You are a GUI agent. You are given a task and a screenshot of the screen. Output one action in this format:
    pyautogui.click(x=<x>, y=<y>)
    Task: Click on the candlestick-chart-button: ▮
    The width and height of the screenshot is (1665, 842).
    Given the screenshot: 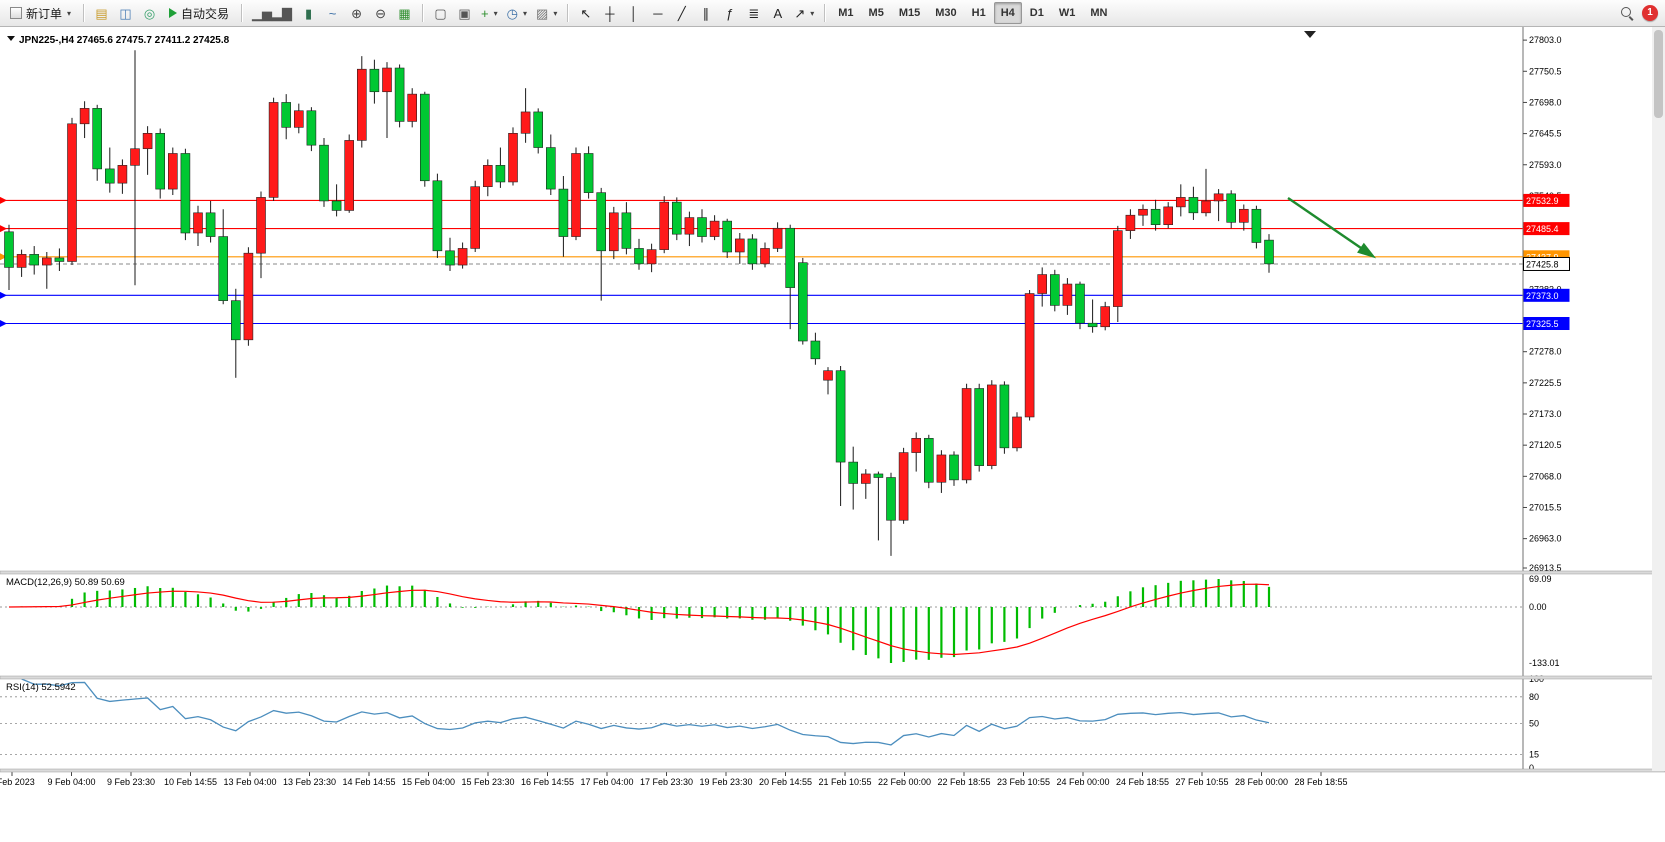 What is the action you would take?
    pyautogui.click(x=308, y=13)
    